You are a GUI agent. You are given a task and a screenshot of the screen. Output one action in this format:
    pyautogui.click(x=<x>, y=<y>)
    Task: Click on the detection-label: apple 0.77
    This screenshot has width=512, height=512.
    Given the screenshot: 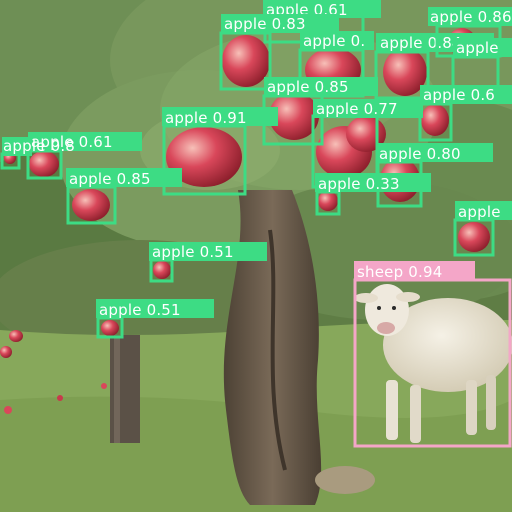 What is the action you would take?
    pyautogui.click(x=357, y=109)
    